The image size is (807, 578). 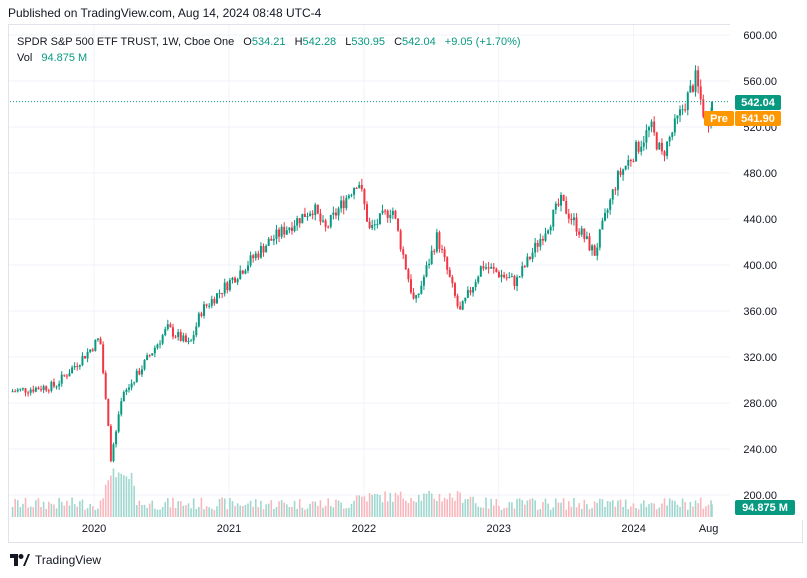 What do you see at coordinates (758, 119) in the screenshot?
I see `premarket-value: 541.90` at bounding box center [758, 119].